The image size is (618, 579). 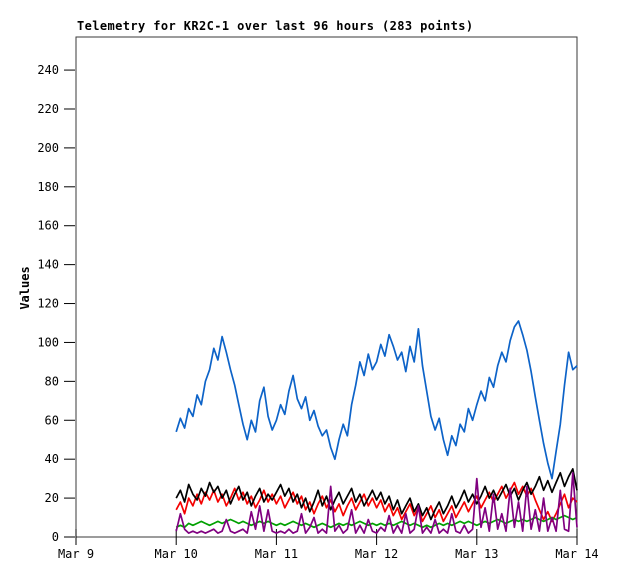 I want to click on x-tick-label: Mar 10, so click(x=176, y=554).